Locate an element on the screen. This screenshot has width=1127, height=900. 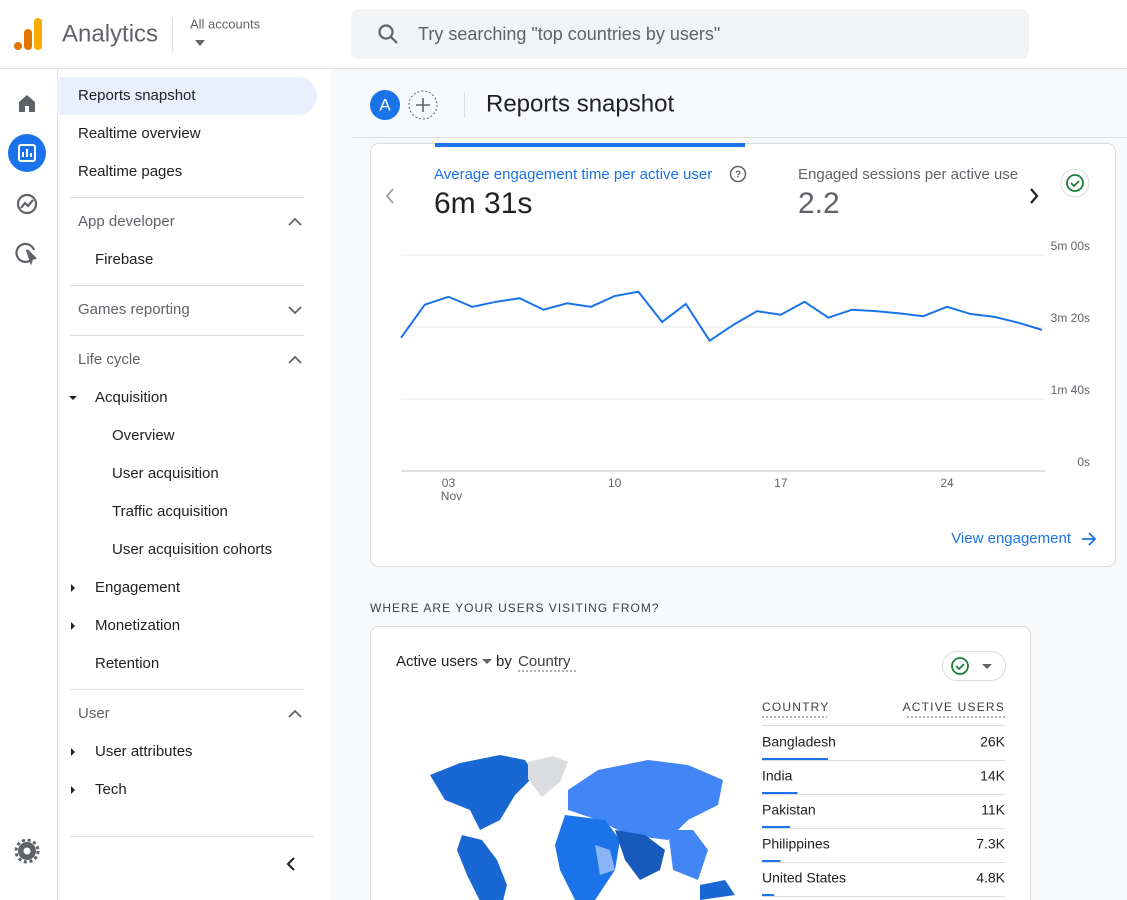
page-title: Reports snapshot is located at coordinates (580, 103).